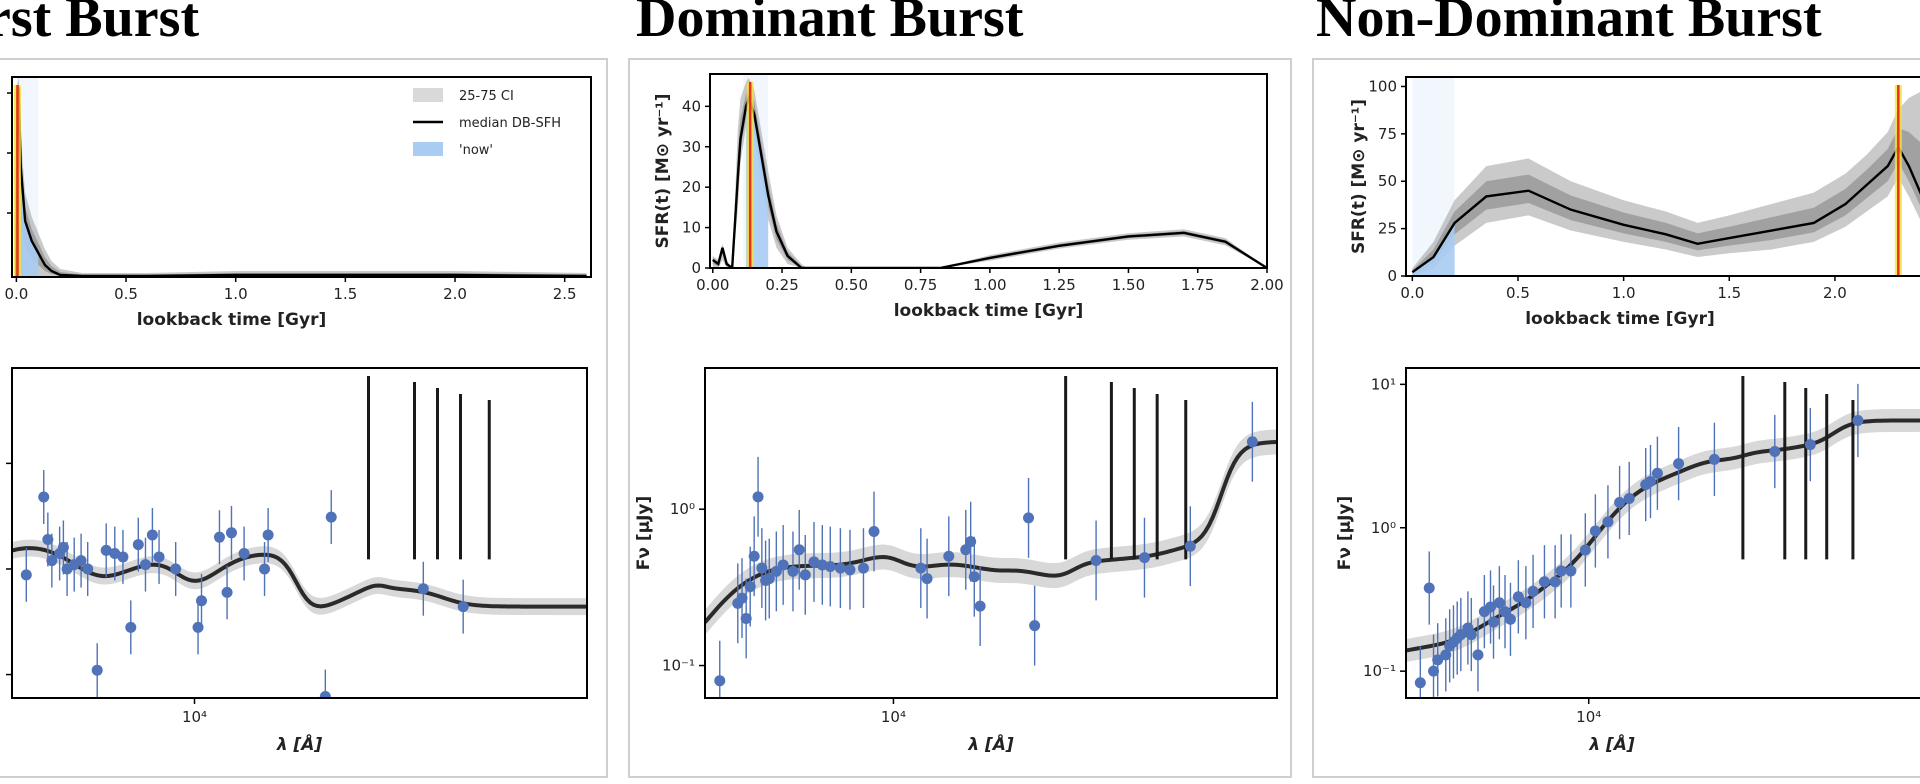  I want to click on sfh-axes-frame, so click(988, 171).